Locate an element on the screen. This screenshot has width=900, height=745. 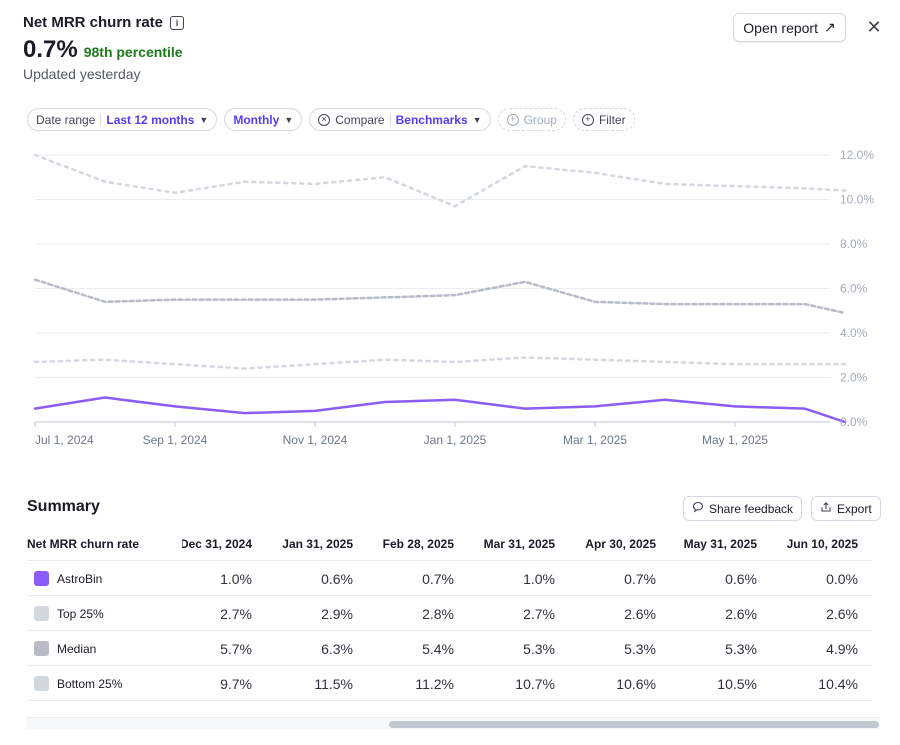
x-tick-label: Mar 1, 2025 is located at coordinates (595, 440).